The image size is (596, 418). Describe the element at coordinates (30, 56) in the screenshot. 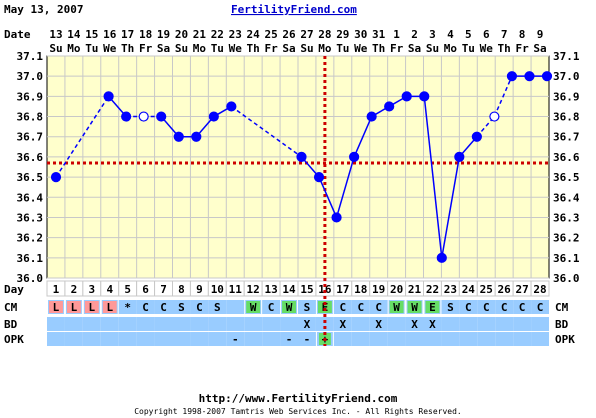

I see `y-tick-label-left: 37.1` at that location.